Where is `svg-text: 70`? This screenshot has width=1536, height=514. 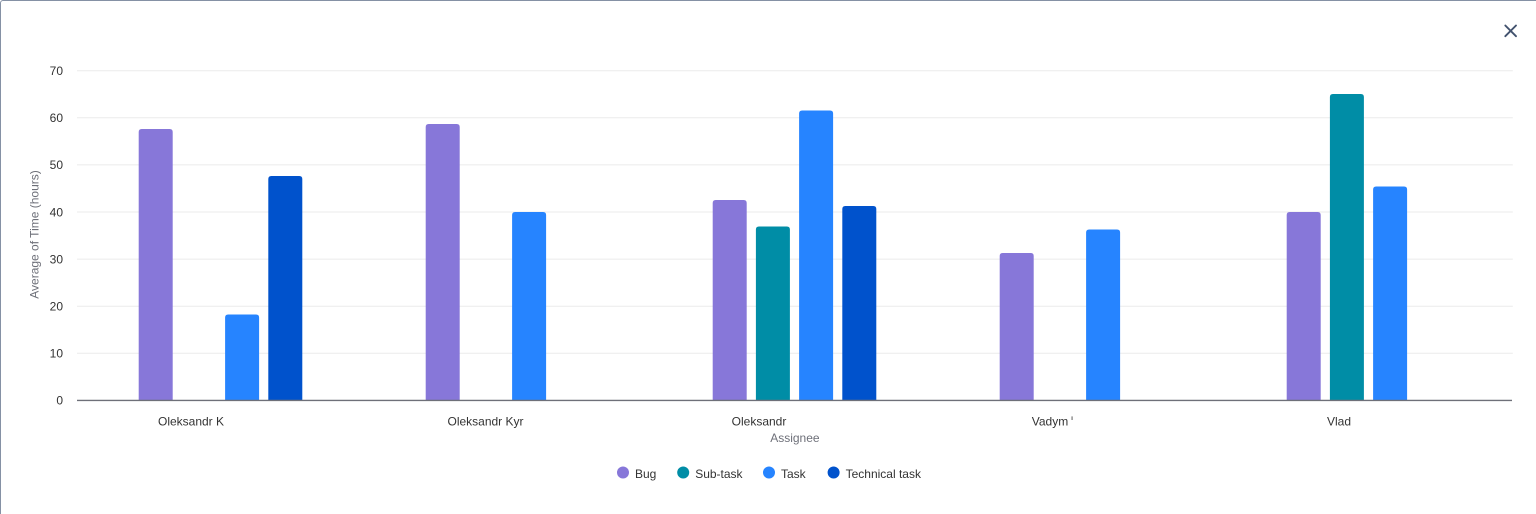 svg-text: 70 is located at coordinates (57, 71).